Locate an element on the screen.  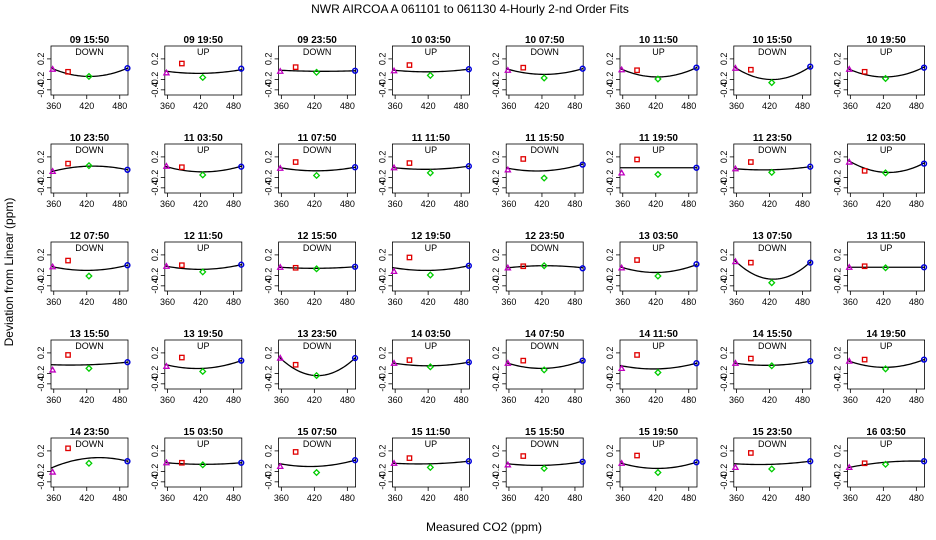
panel-title: 10 03:50 is located at coordinates (431, 40).